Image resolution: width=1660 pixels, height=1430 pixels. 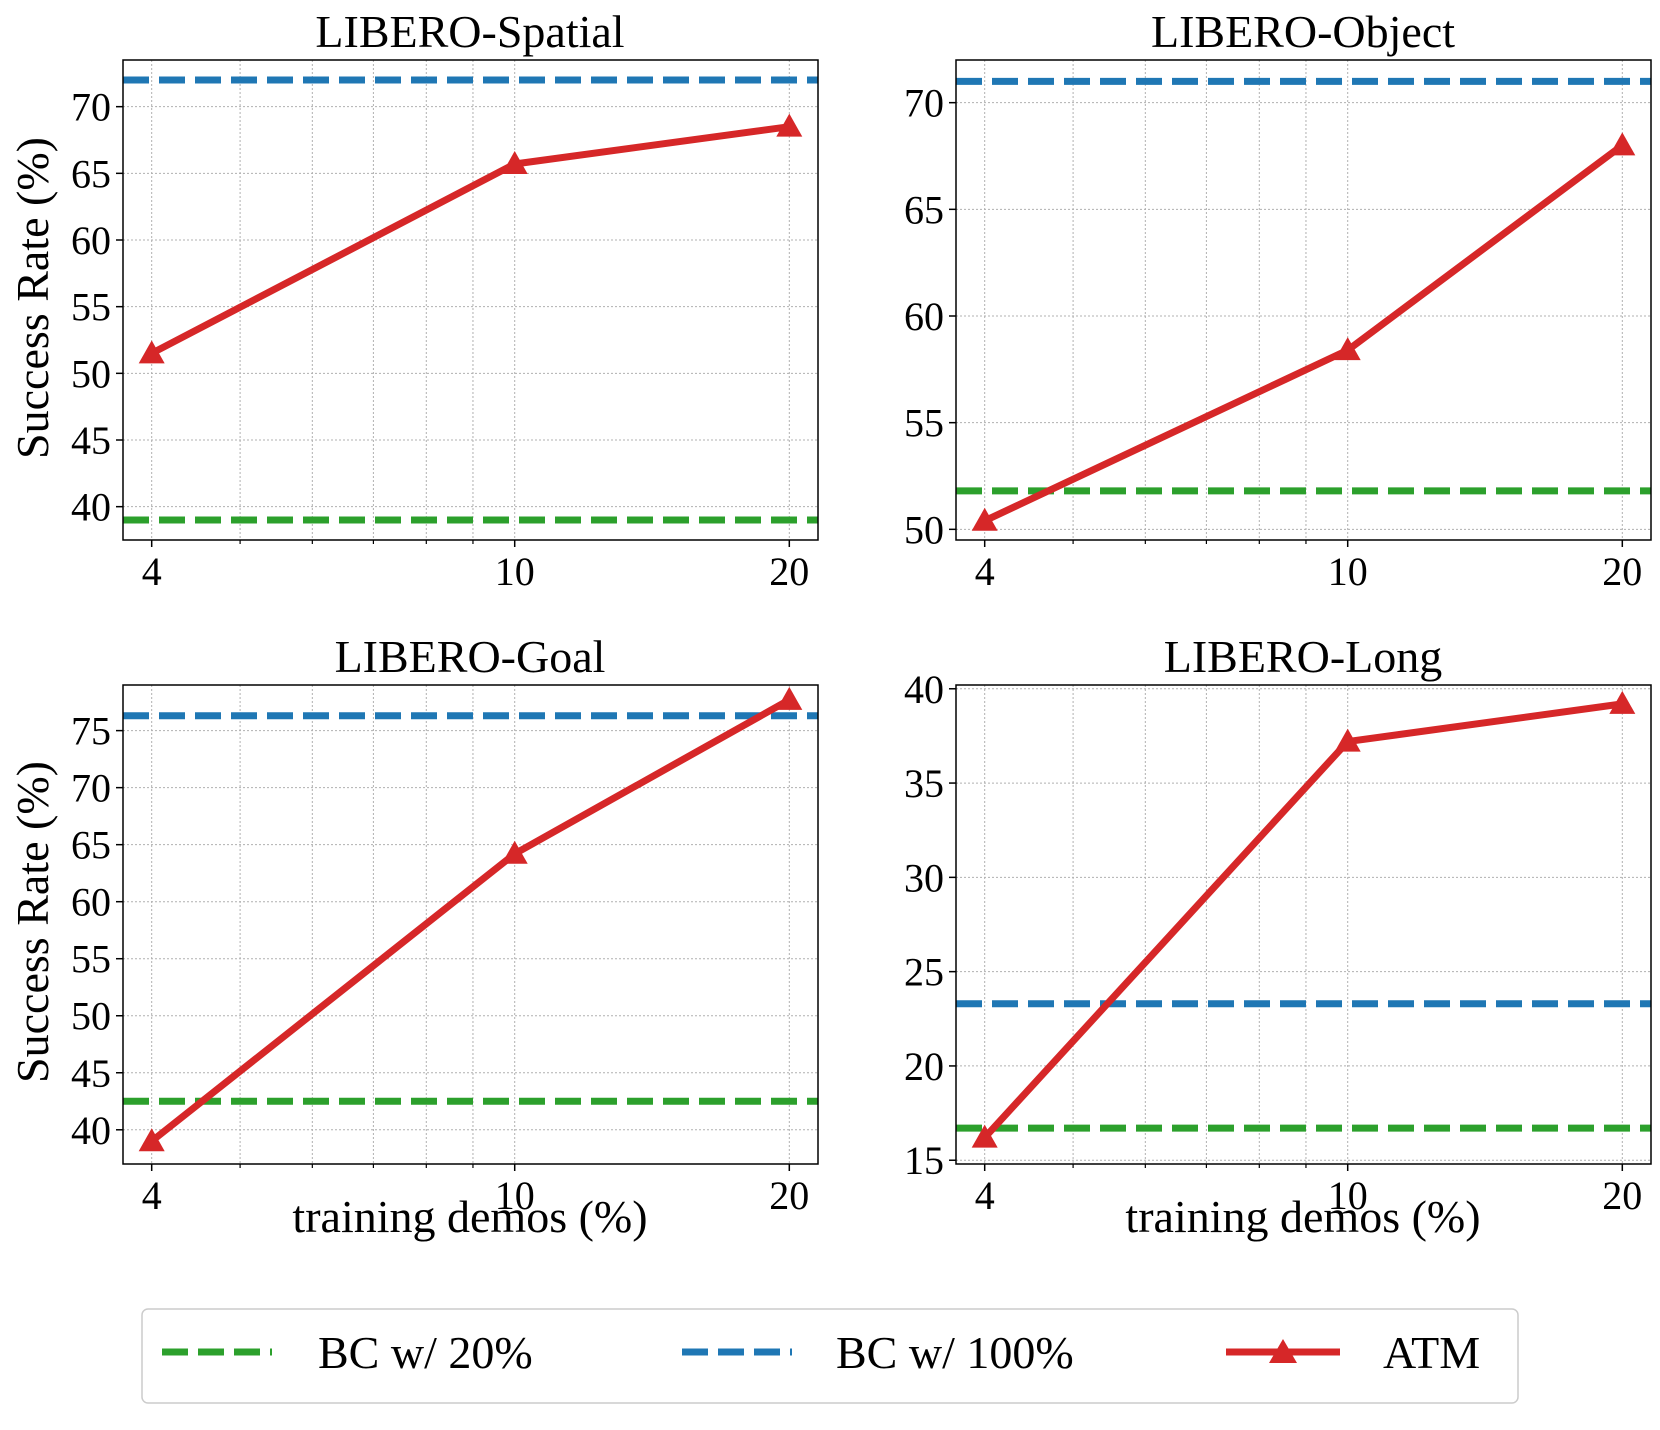 I want to click on y-tick-label: 30, so click(x=924, y=877).